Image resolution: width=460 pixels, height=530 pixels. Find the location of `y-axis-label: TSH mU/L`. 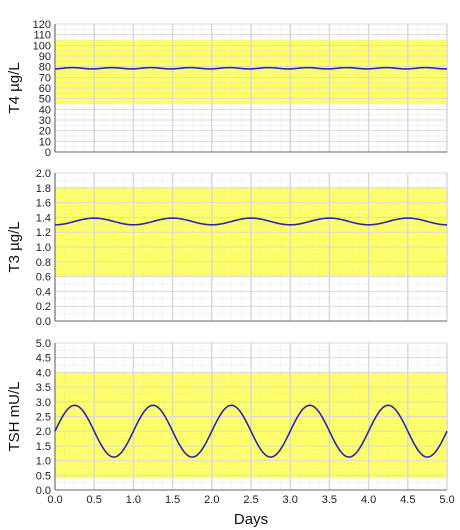

y-axis-label: TSH mU/L is located at coordinates (14, 416).